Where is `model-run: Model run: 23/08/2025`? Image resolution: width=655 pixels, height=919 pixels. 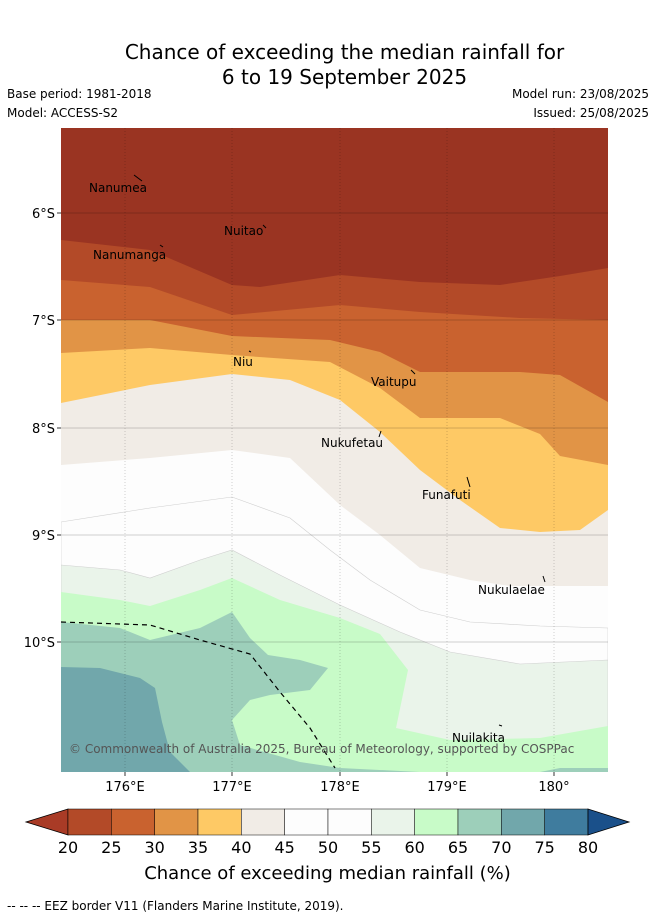 model-run: Model run: 23/08/2025 is located at coordinates (580, 94).